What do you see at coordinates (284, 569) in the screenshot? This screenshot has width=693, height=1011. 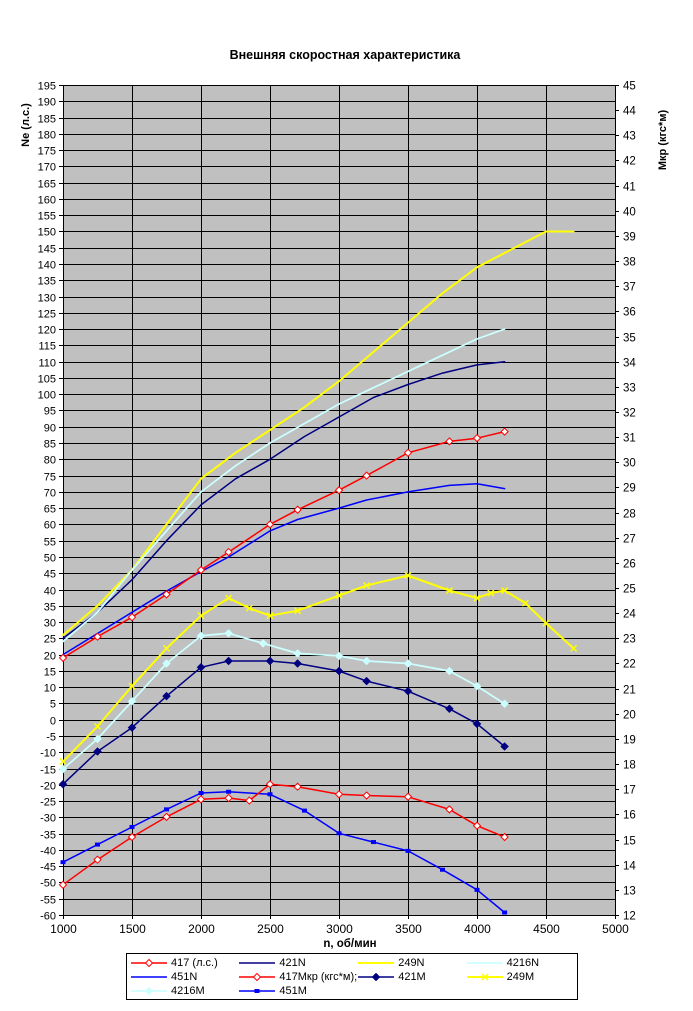 I see `series-451N` at bounding box center [284, 569].